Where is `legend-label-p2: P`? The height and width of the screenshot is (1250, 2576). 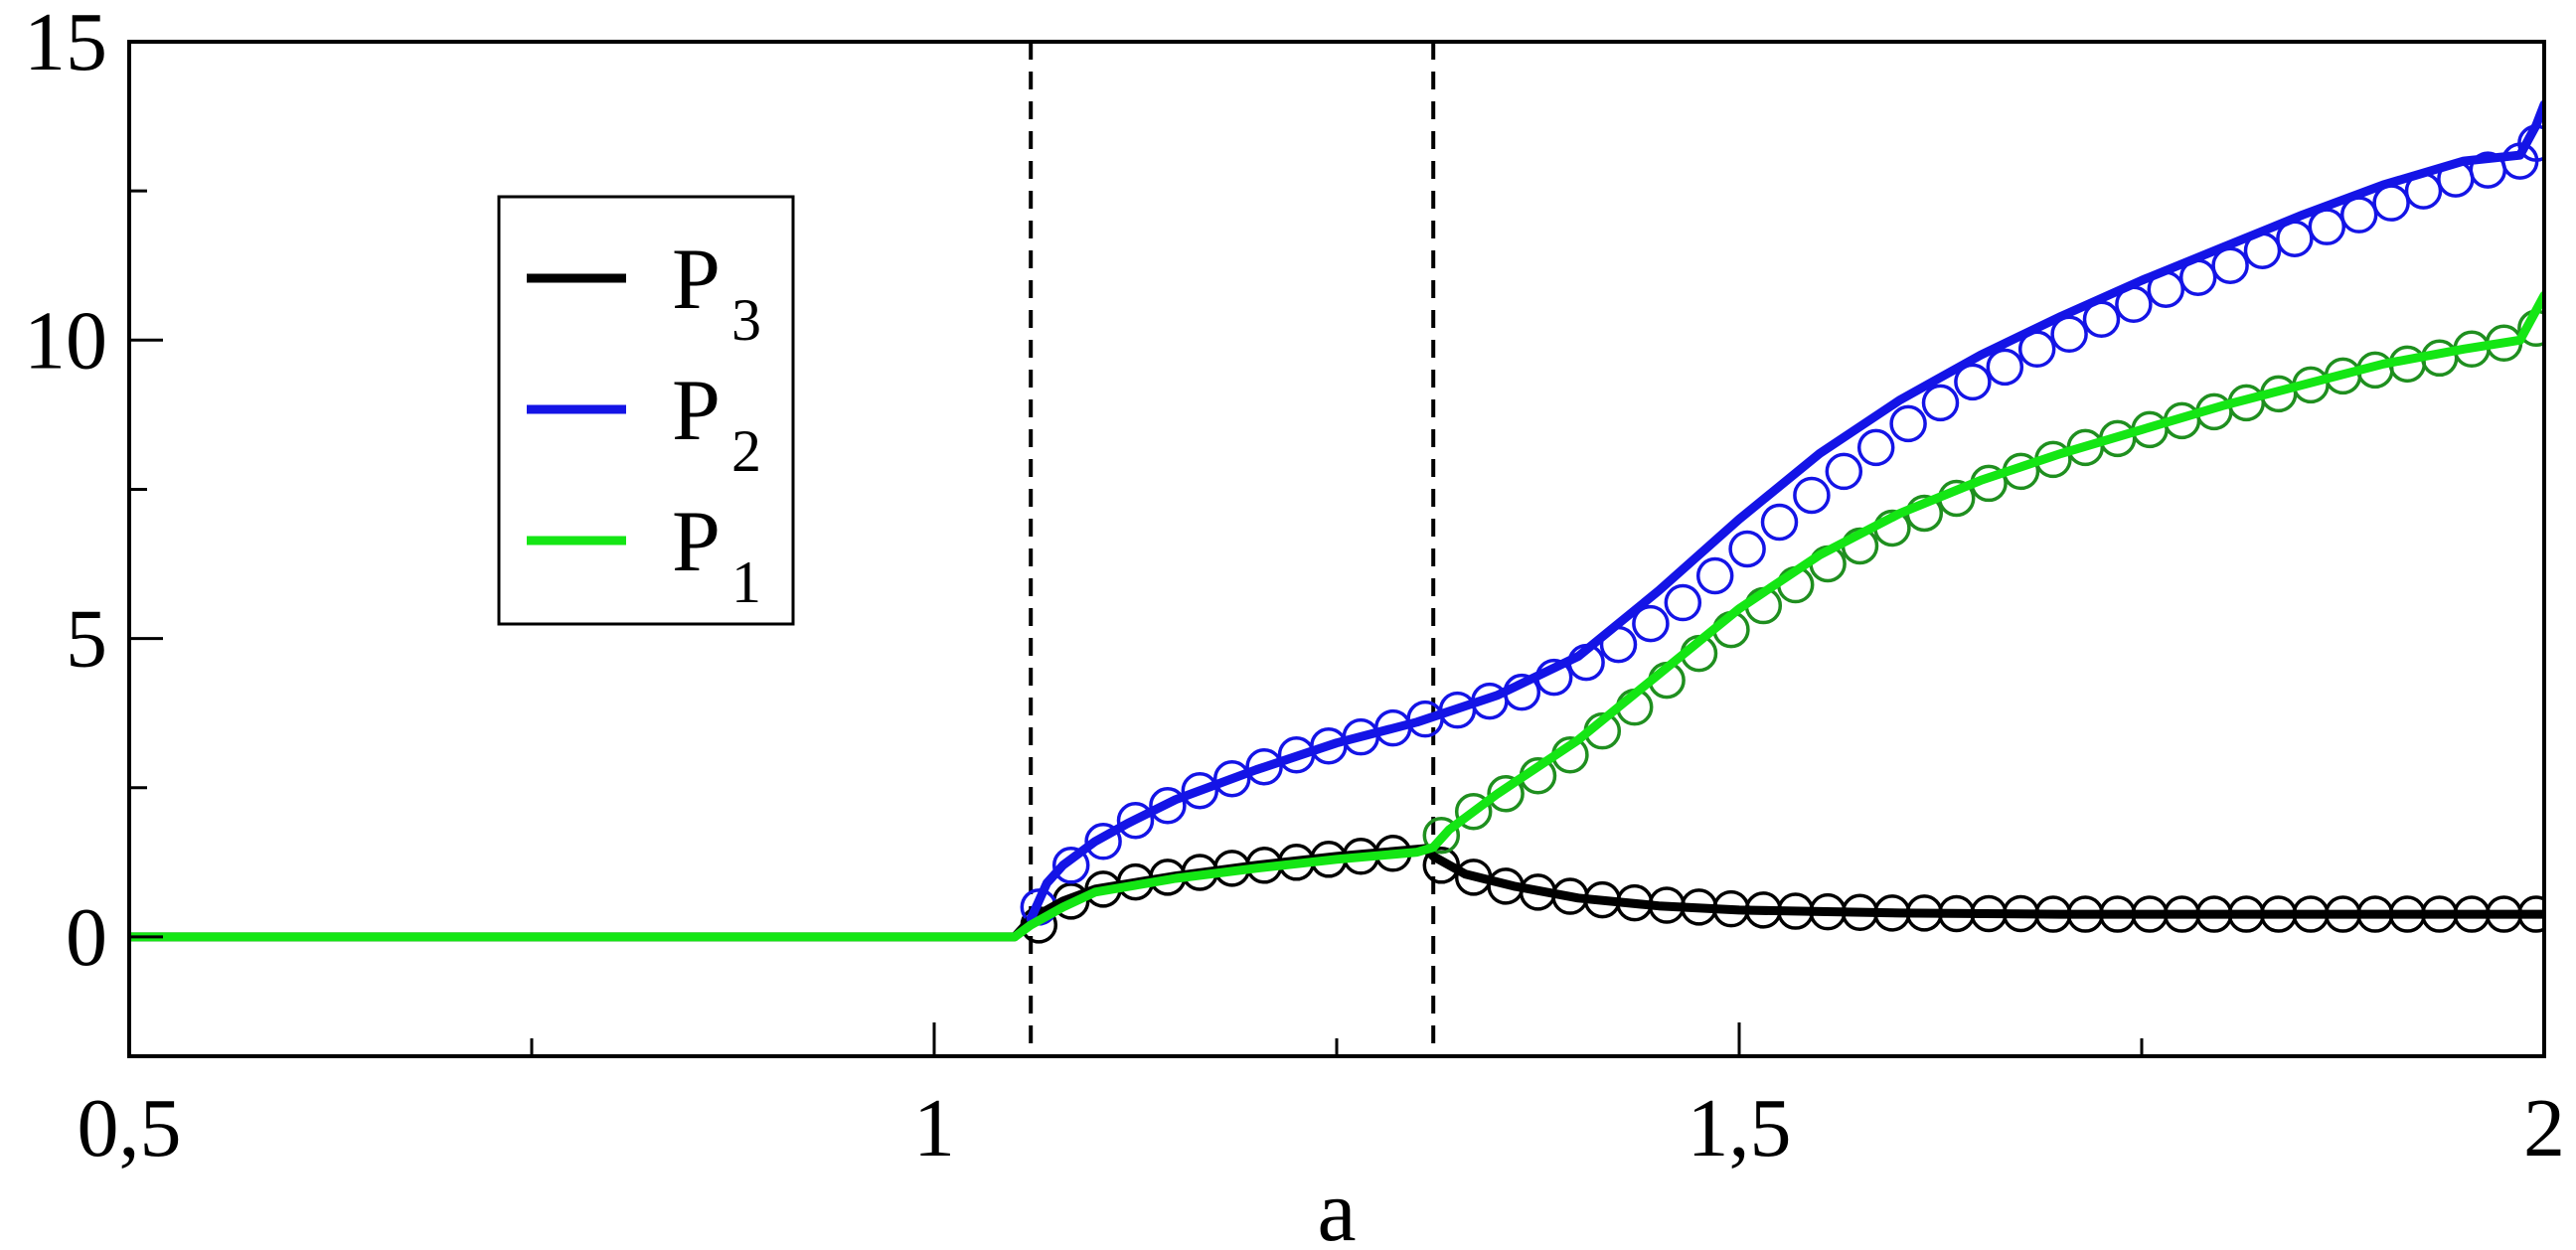 legend-label-p2: P is located at coordinates (696, 411).